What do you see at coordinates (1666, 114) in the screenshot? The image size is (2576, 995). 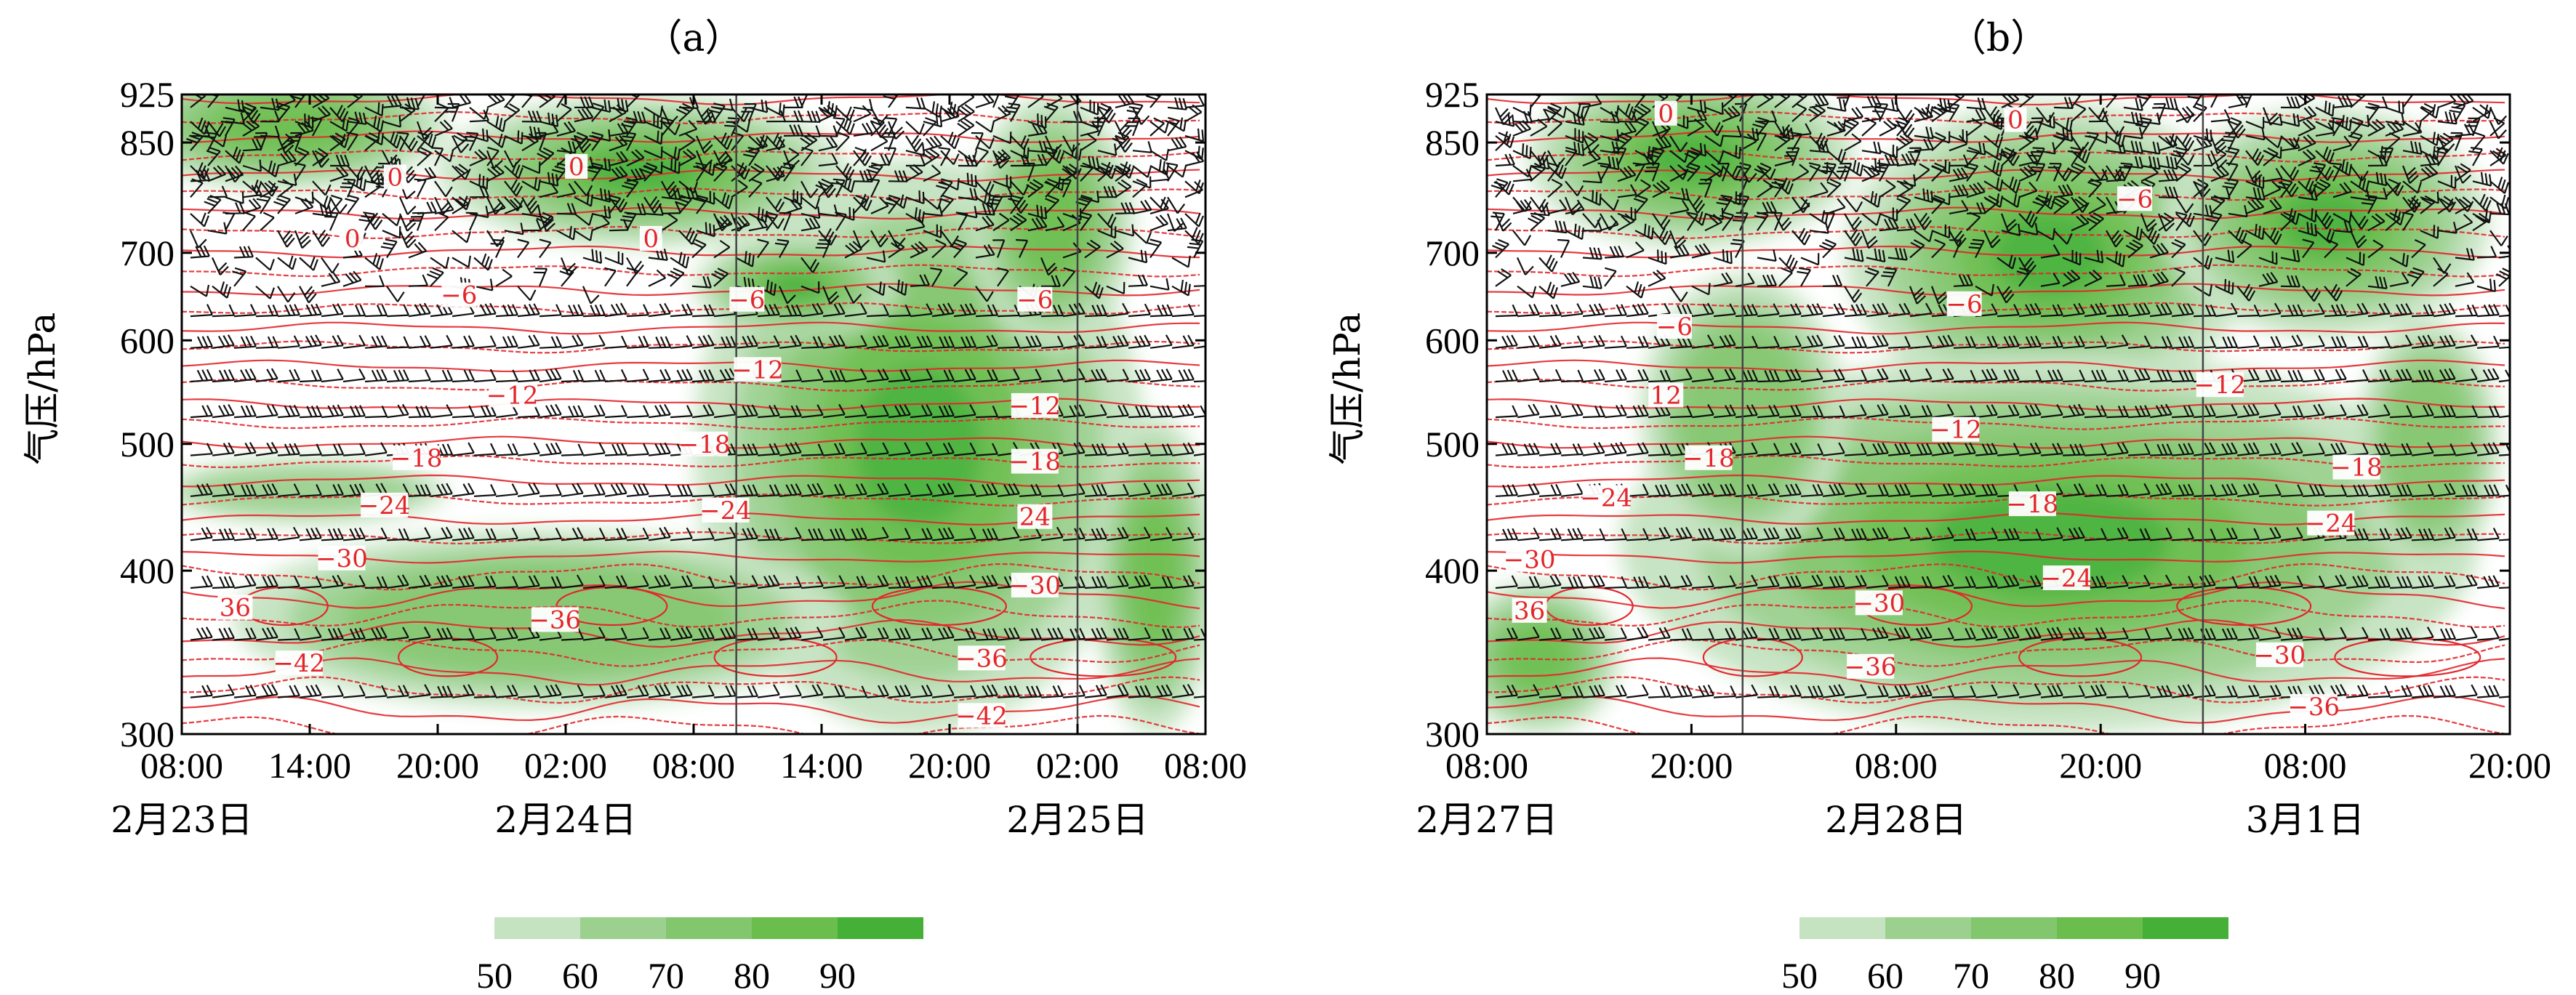 I see `isotherm-label: 0` at bounding box center [1666, 114].